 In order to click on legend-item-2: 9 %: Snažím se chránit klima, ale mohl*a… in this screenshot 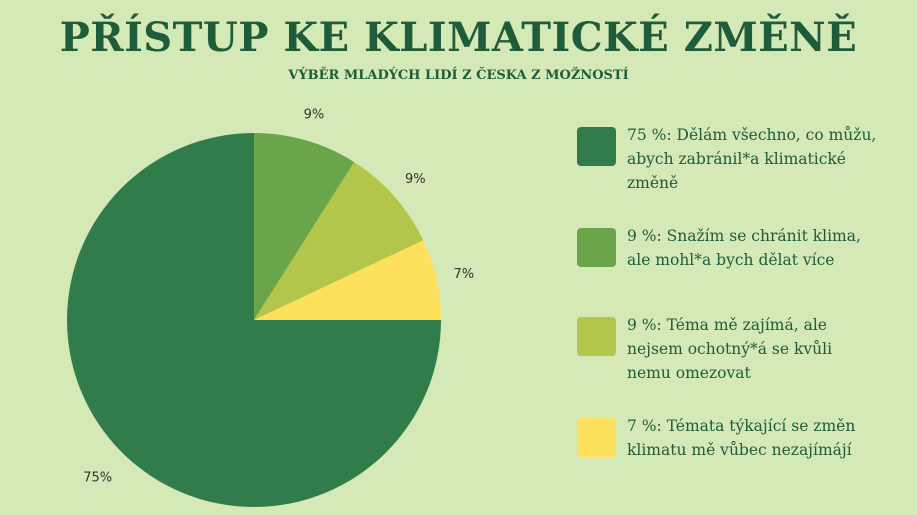, I will do `click(727, 249)`.